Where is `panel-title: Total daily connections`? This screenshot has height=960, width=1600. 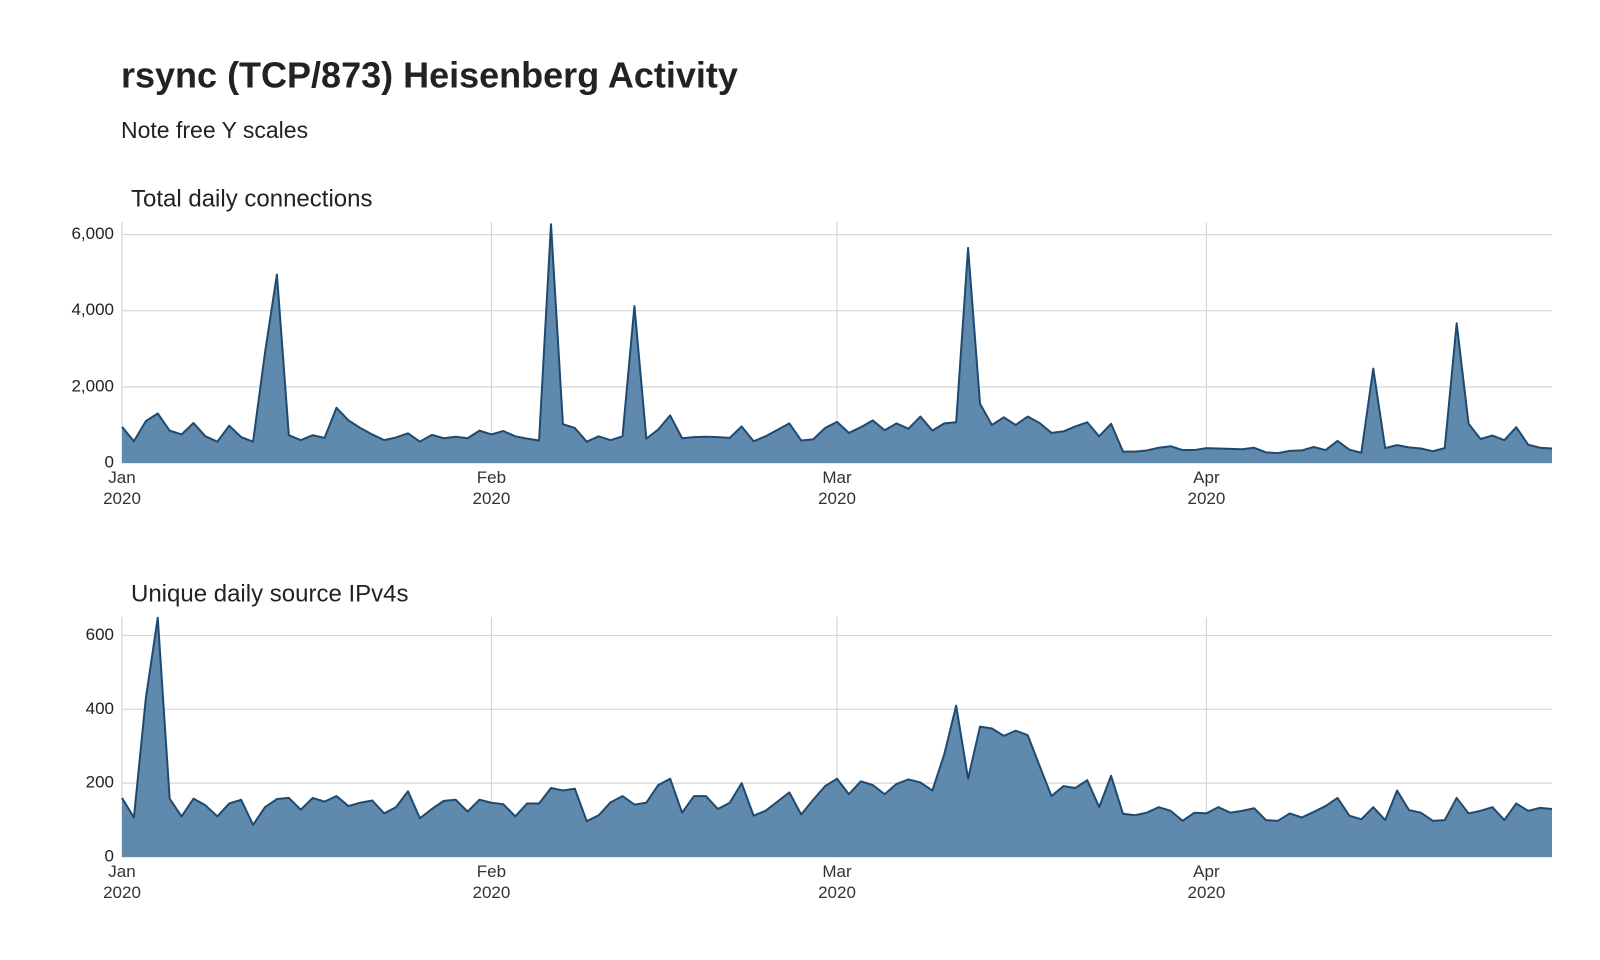 panel-title: Total daily connections is located at coordinates (251, 198).